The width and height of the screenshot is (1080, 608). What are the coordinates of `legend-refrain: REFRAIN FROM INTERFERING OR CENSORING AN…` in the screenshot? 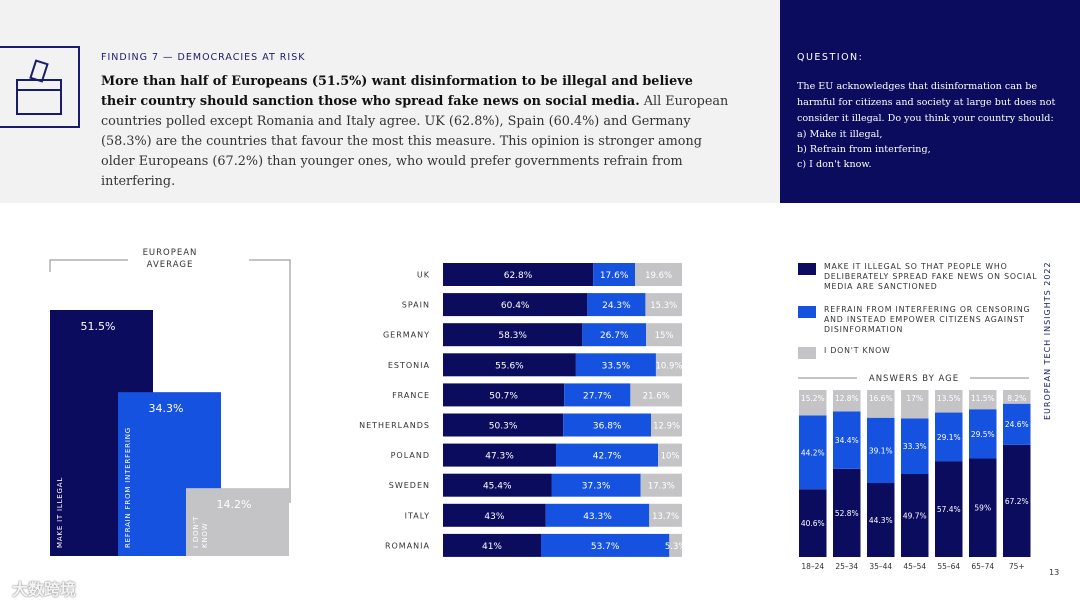 It's located at (918, 320).